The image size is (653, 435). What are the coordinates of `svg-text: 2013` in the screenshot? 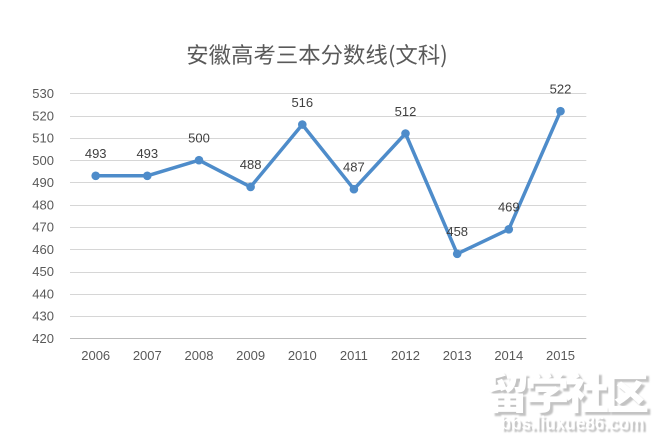 It's located at (457, 355).